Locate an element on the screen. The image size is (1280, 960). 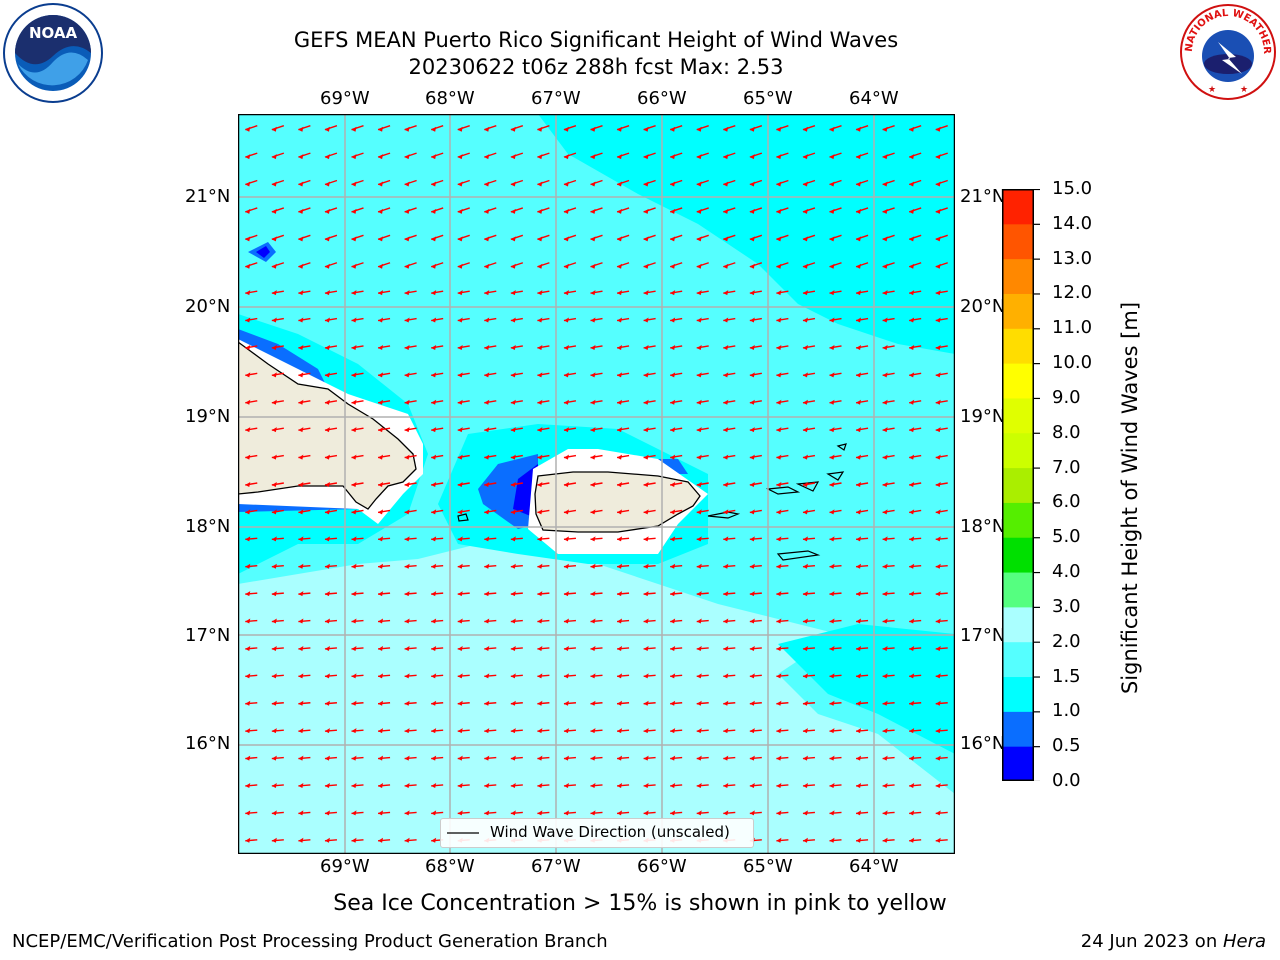
lon-label-top-65w: 65°W is located at coordinates (768, 98).